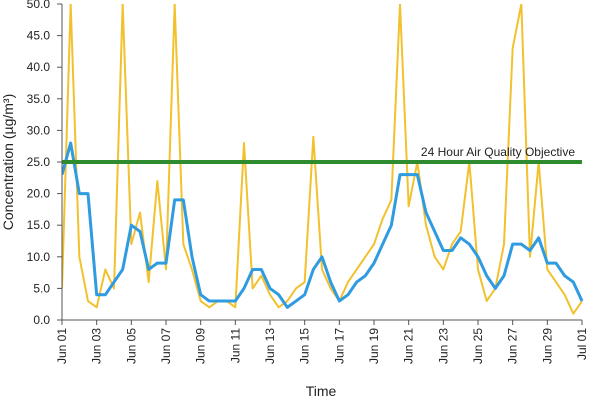 This screenshot has height=400, width=600. Describe the element at coordinates (131, 346) in the screenshot. I see `x-tick-label: Jun 05` at that location.